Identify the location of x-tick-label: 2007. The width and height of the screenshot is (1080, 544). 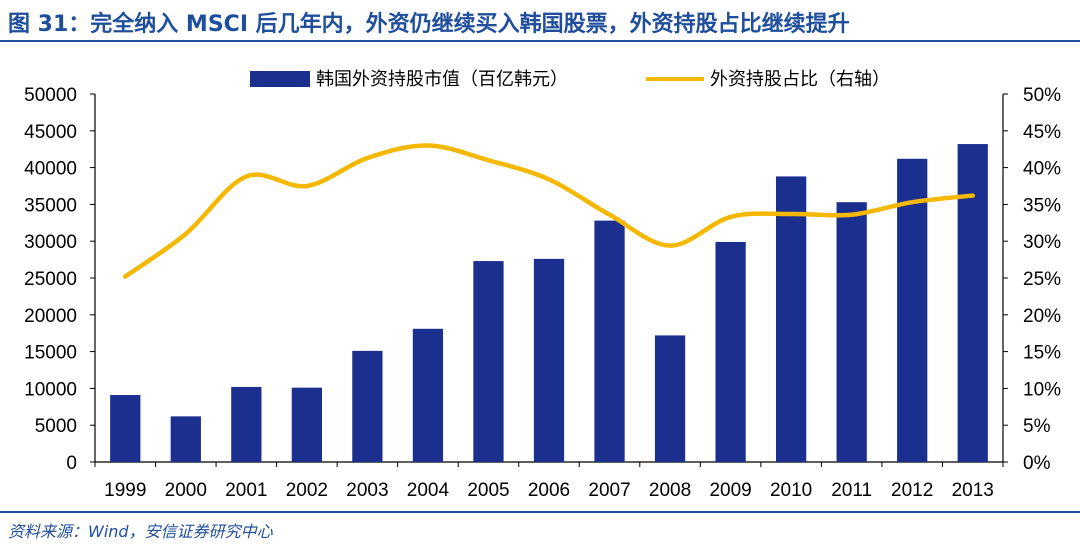
(609, 490).